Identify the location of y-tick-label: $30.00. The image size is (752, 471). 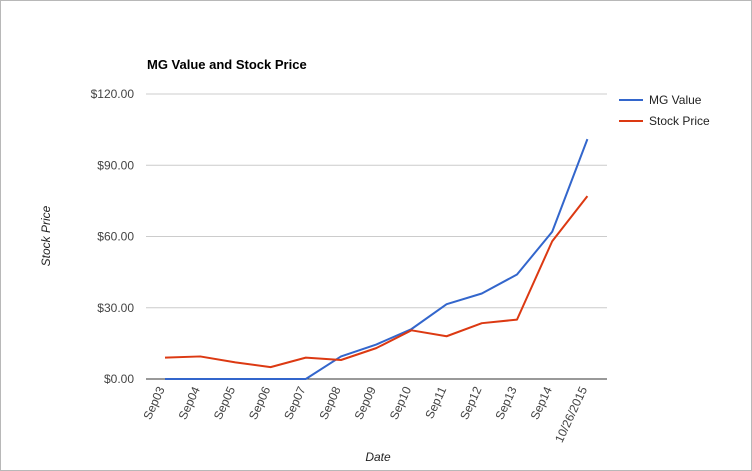
(115, 308).